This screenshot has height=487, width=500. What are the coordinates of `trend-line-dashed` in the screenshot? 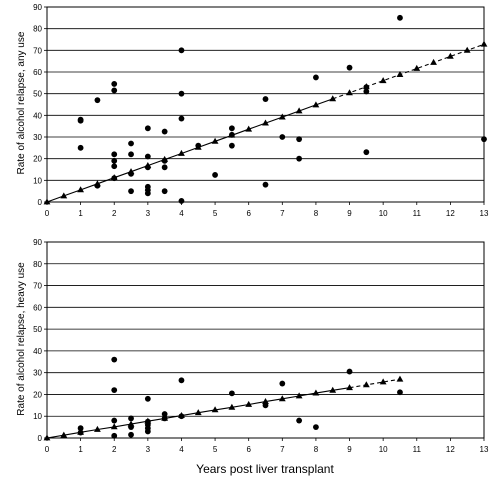 It's located at (375, 383).